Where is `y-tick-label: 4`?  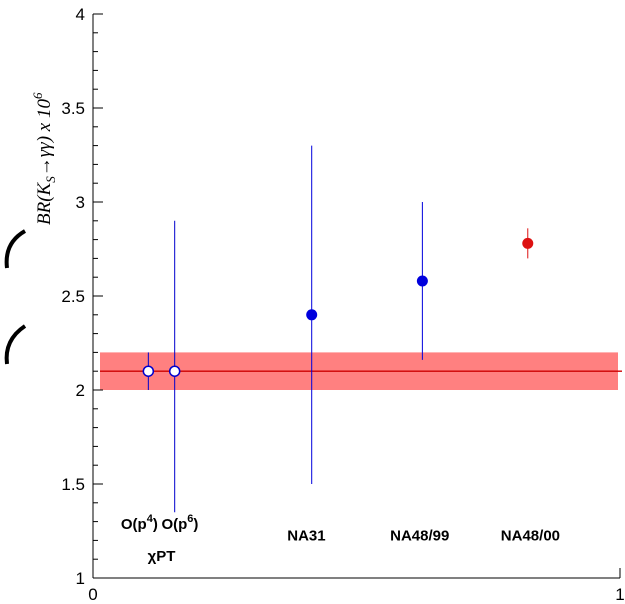
y-tick-label: 4 is located at coordinates (80, 14).